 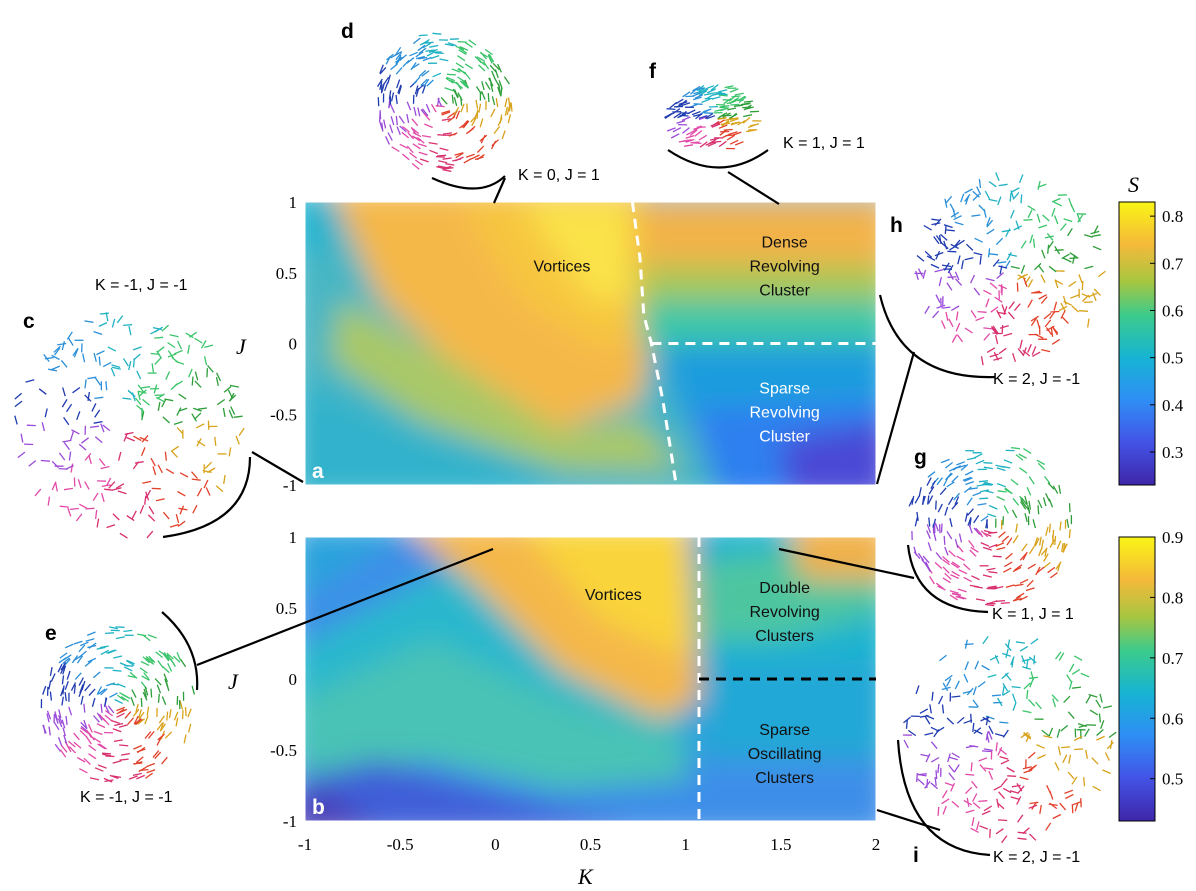 I want to click on inset-letter: g, so click(x=920, y=457).